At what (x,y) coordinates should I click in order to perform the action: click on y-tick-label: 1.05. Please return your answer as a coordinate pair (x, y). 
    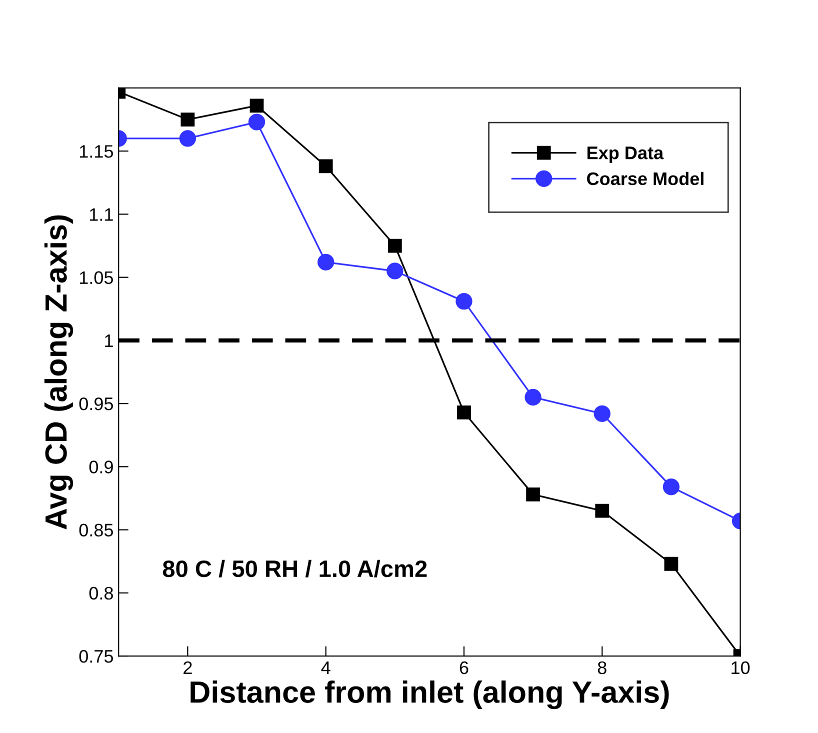
    Looking at the image, I should click on (96, 277).